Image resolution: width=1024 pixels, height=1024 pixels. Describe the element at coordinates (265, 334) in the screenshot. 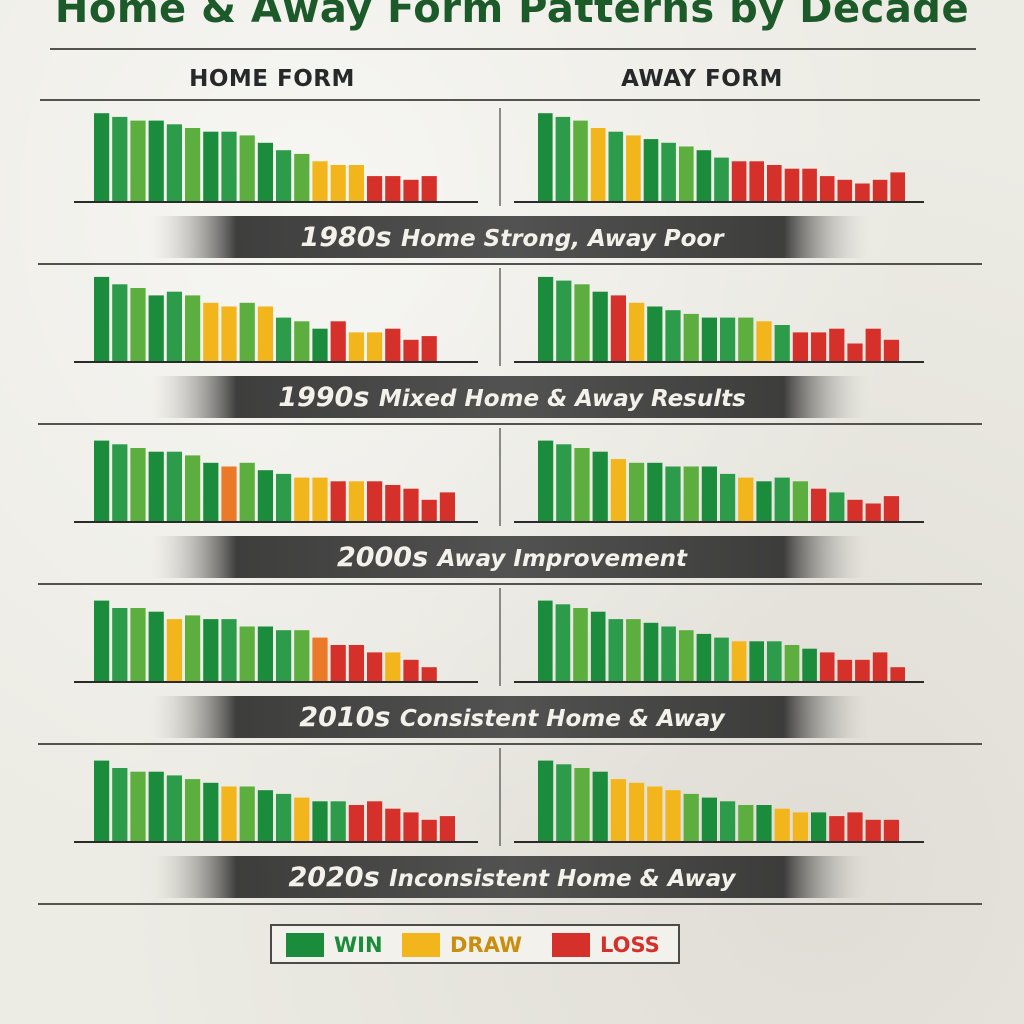

I see `1990s-home-bar-10` at that location.